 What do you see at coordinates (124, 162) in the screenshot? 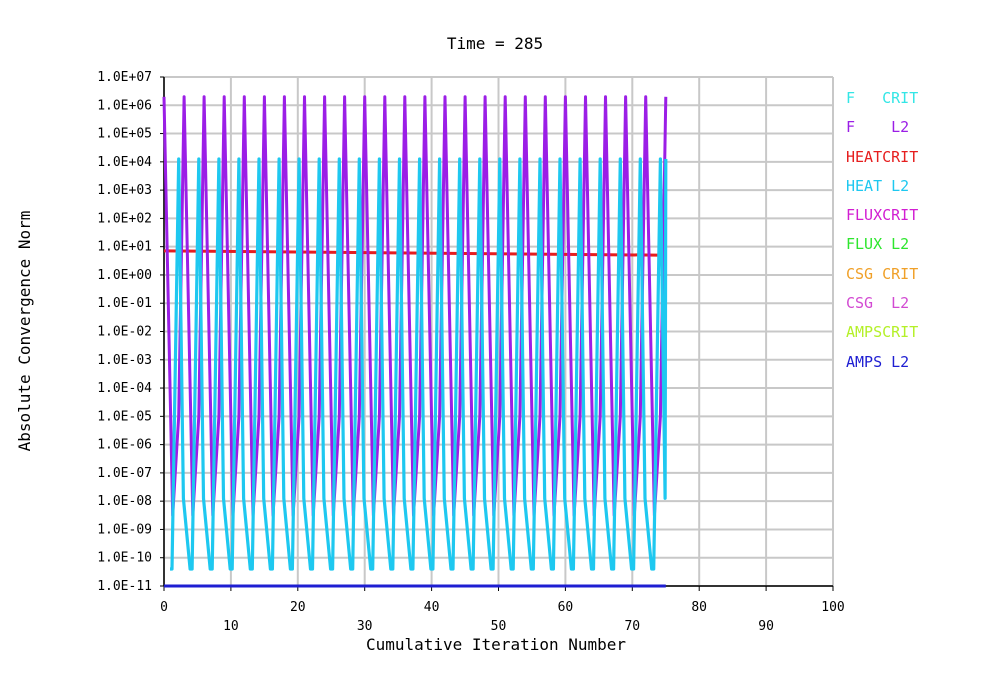
I see `y-tick-label: 1.0E+04` at bounding box center [124, 162].